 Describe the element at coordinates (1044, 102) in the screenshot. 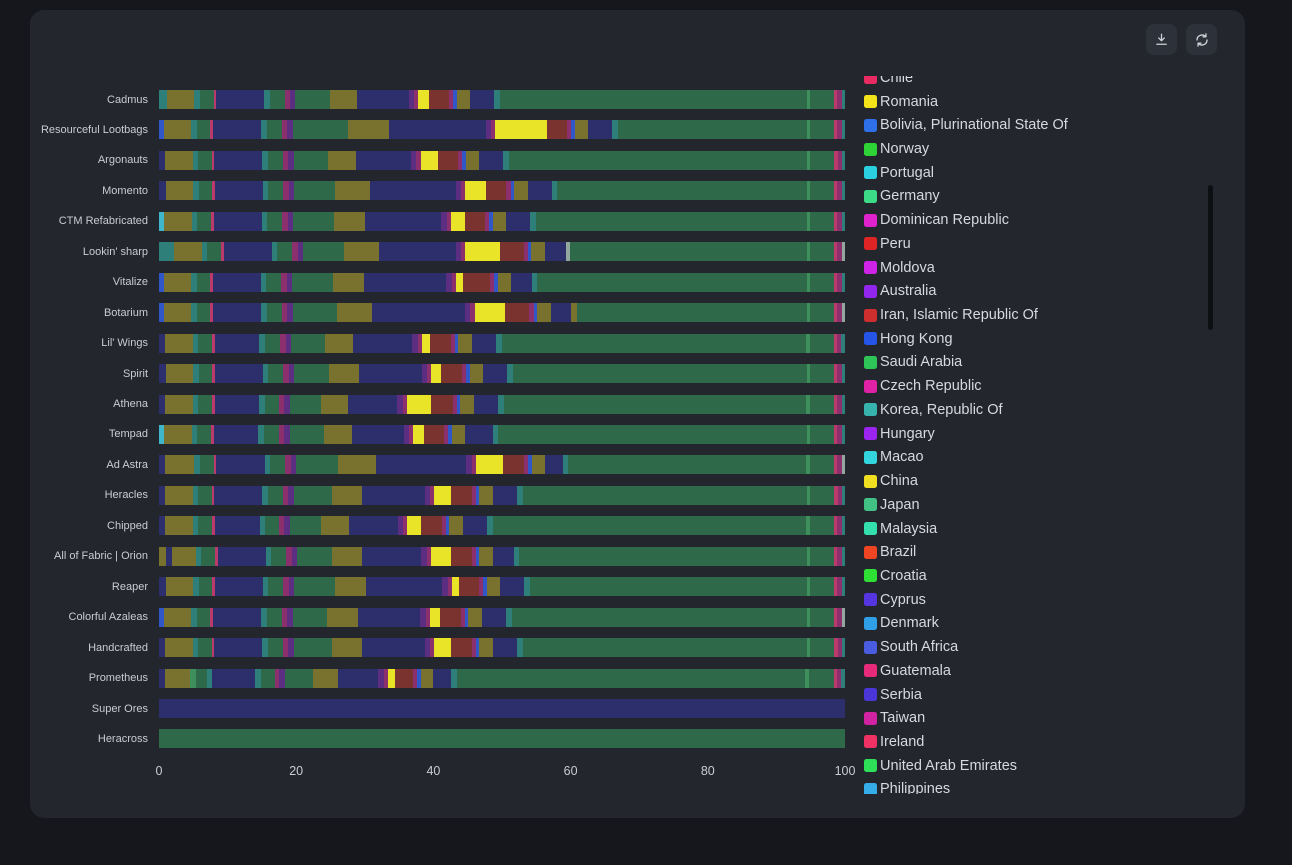

I see `legend-item: Romania` at that location.